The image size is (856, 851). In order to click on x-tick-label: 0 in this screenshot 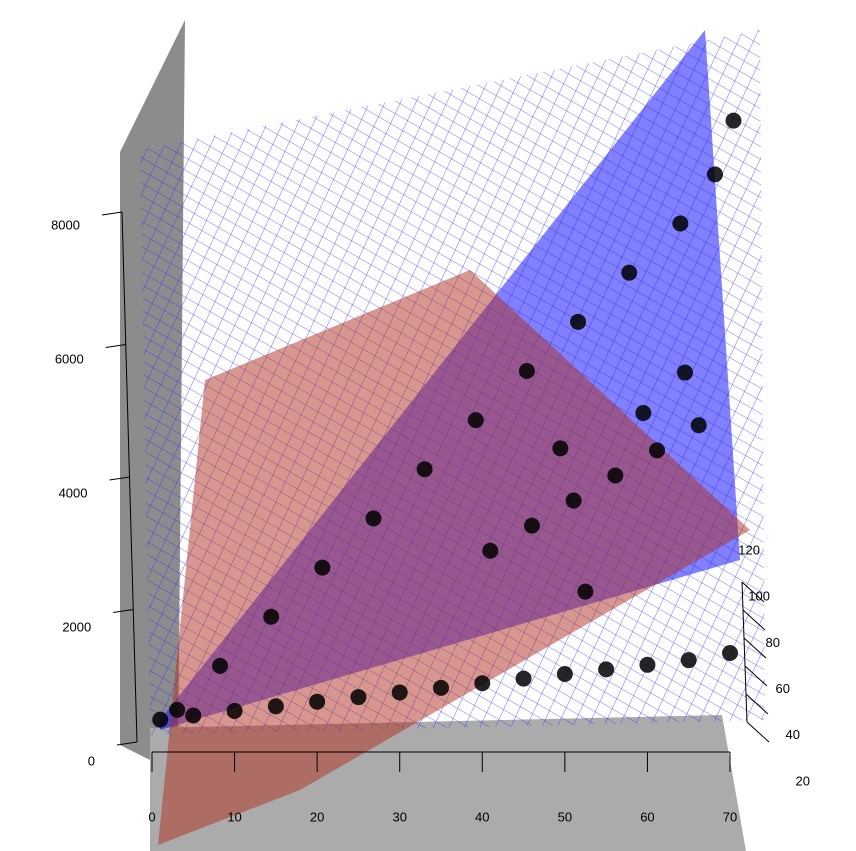, I will do `click(151, 816)`.